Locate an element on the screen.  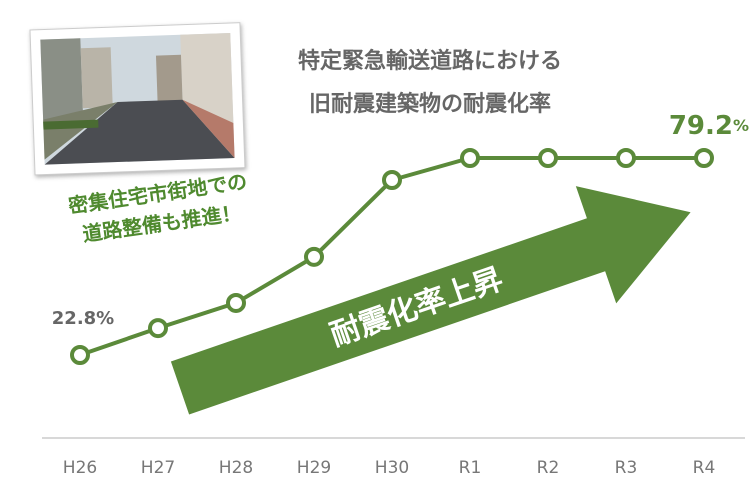
x-tick-label: R1 is located at coordinates (470, 467).